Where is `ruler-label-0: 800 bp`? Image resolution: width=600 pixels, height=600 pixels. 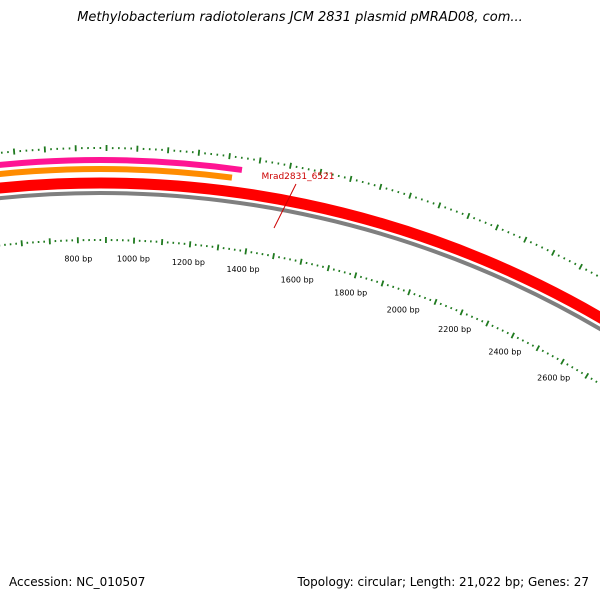
ruler-label-0: 800 bp is located at coordinates (78, 258).